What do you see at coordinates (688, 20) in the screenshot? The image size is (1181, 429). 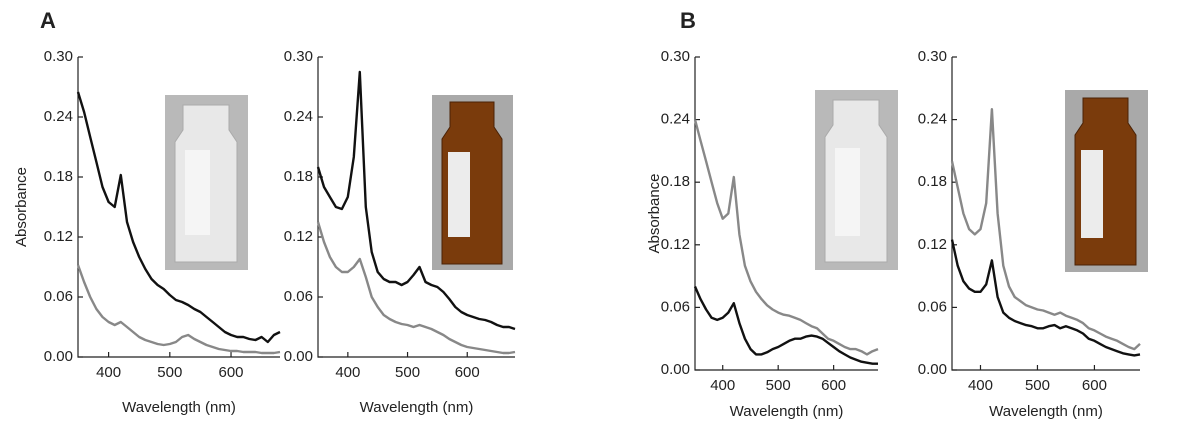 I see `panel-label: B` at bounding box center [688, 20].